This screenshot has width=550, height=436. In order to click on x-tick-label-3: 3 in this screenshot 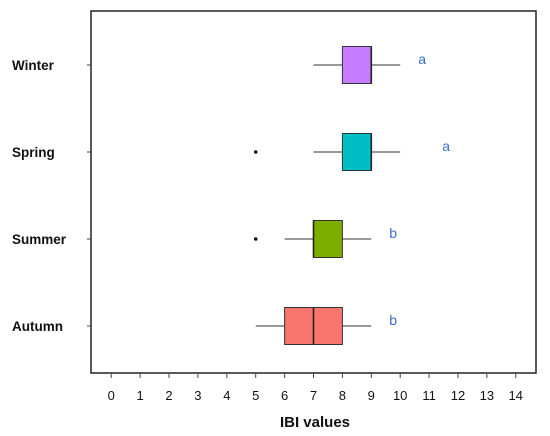, I will do `click(197, 395)`.